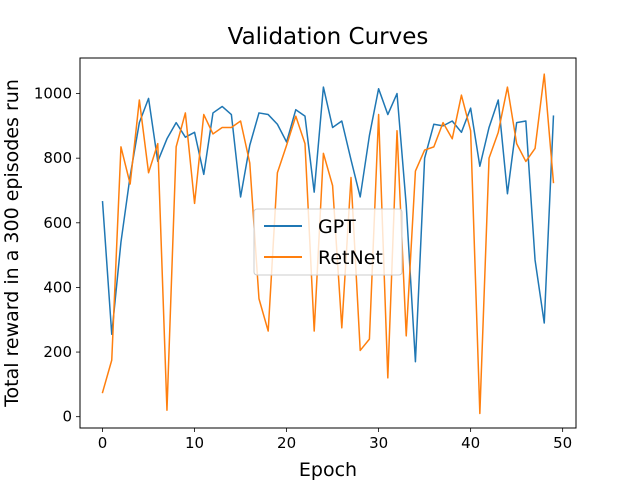 This screenshot has height=480, width=640. Describe the element at coordinates (57, 255) in the screenshot. I see `y-axis-ticks: 0 200 400 600 800 1000` at that location.